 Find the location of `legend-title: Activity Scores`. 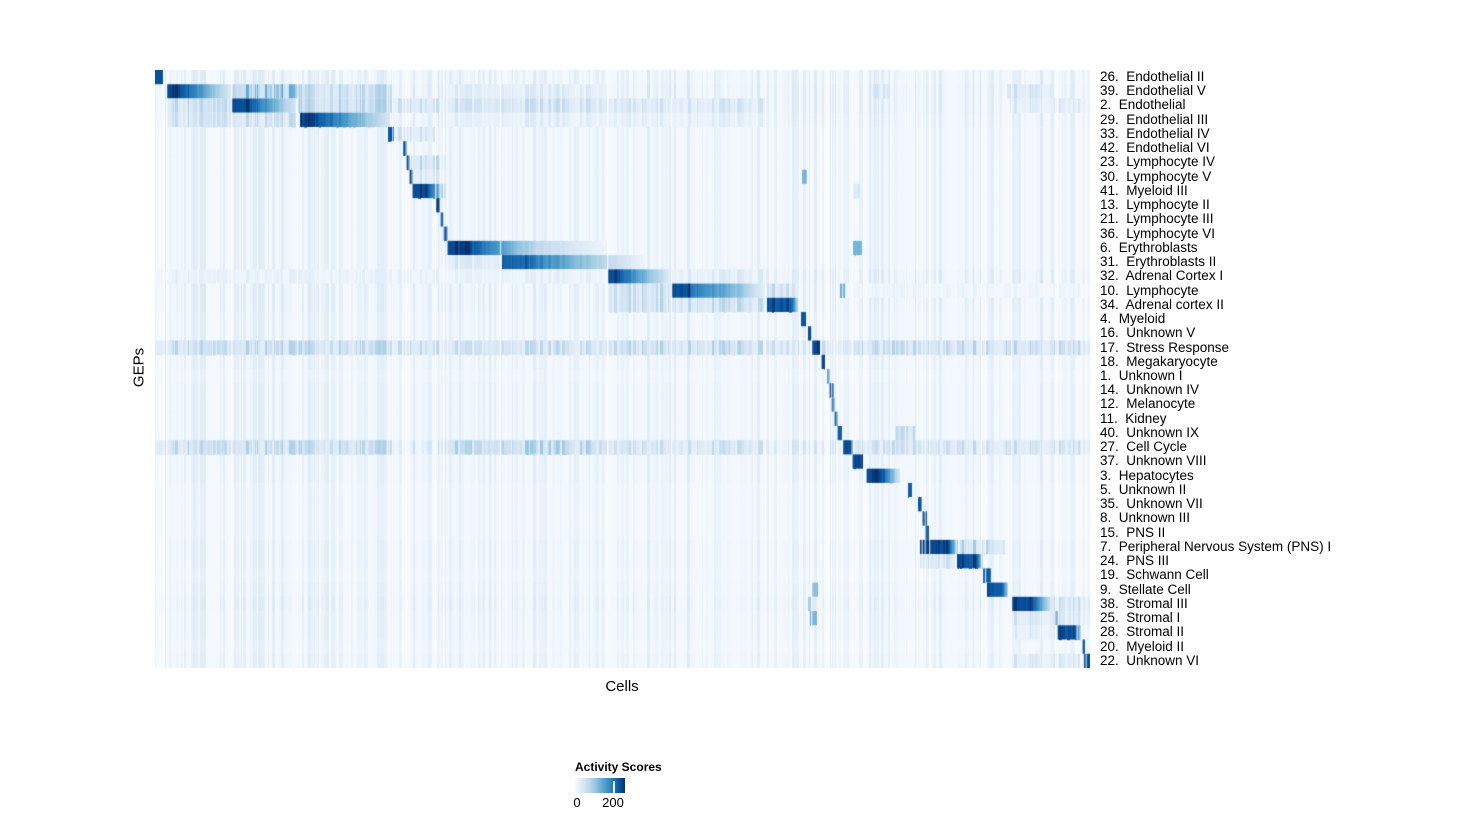

legend-title: Activity Scores is located at coordinates (618, 767).